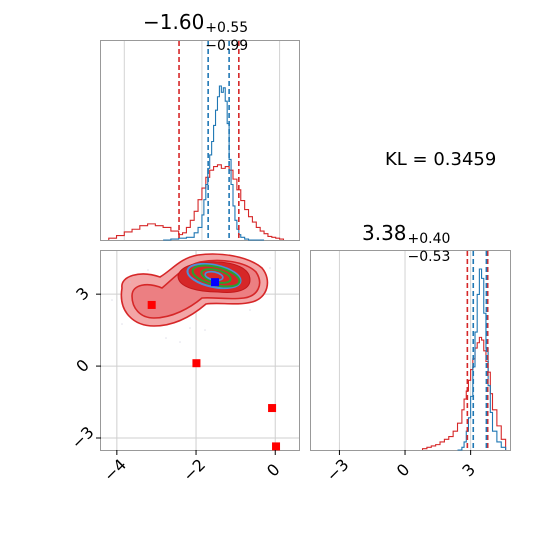 Image resolution: width=550 pixels, height=550 pixels. Describe the element at coordinates (468, 470) in the screenshot. I see `marginal-y-tick-label: 3` at that location.